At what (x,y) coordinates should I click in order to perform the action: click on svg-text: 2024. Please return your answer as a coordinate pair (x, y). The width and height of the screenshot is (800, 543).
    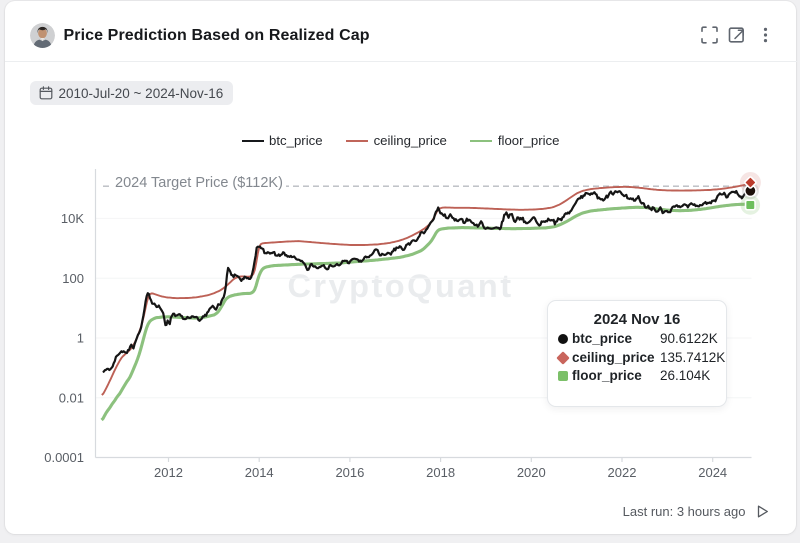
    Looking at the image, I should click on (712, 472).